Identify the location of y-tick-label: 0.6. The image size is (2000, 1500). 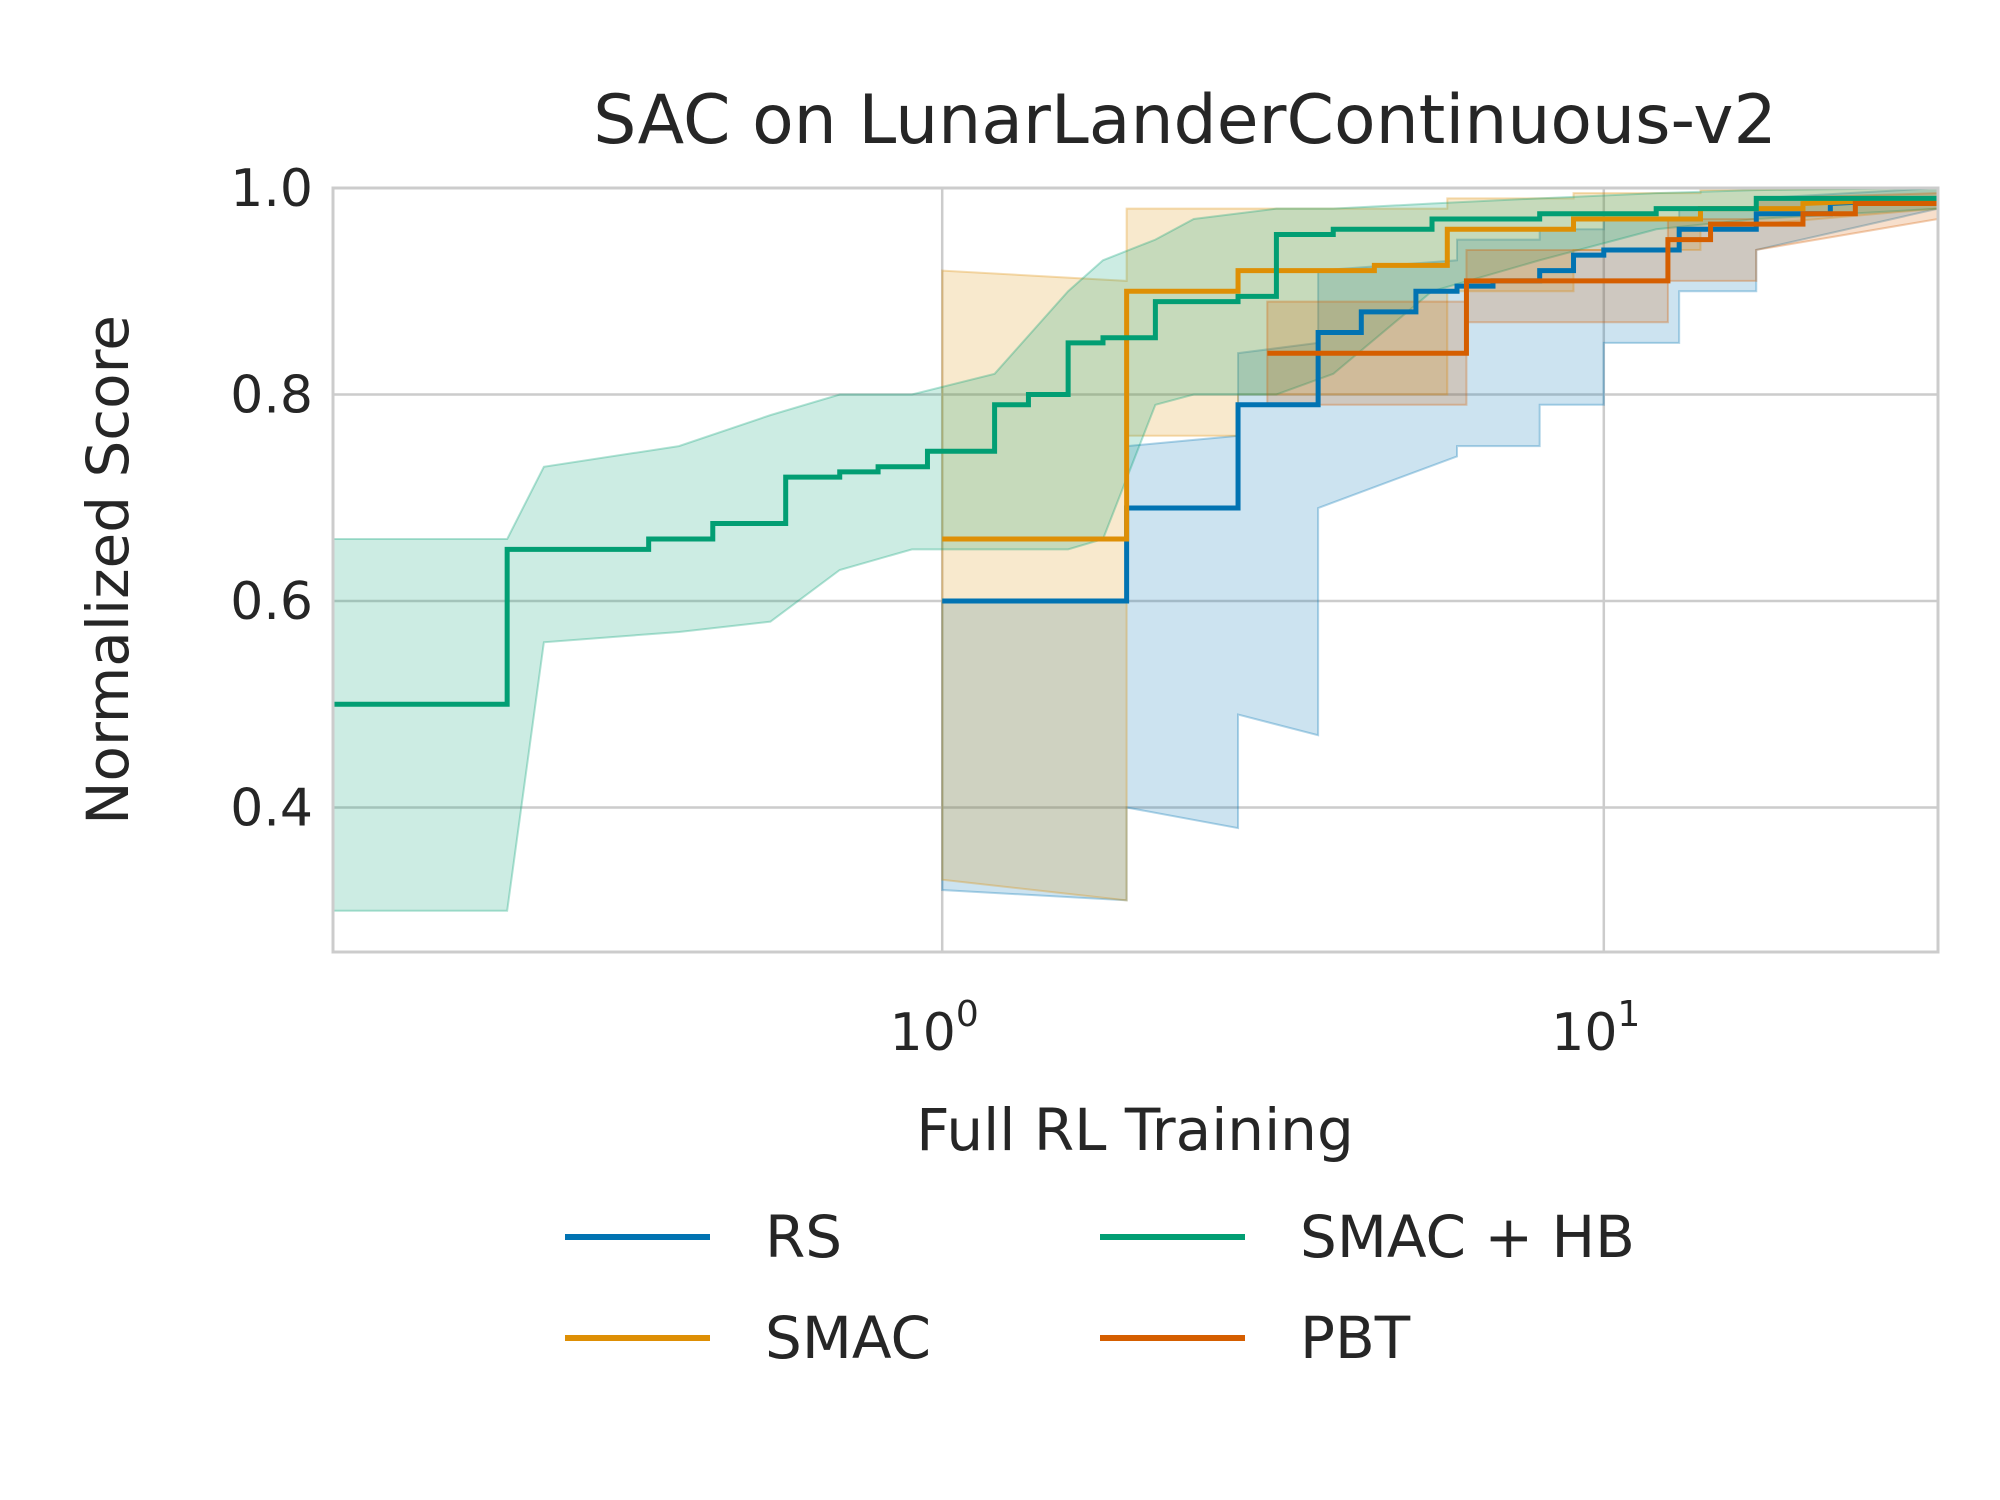
(271, 602).